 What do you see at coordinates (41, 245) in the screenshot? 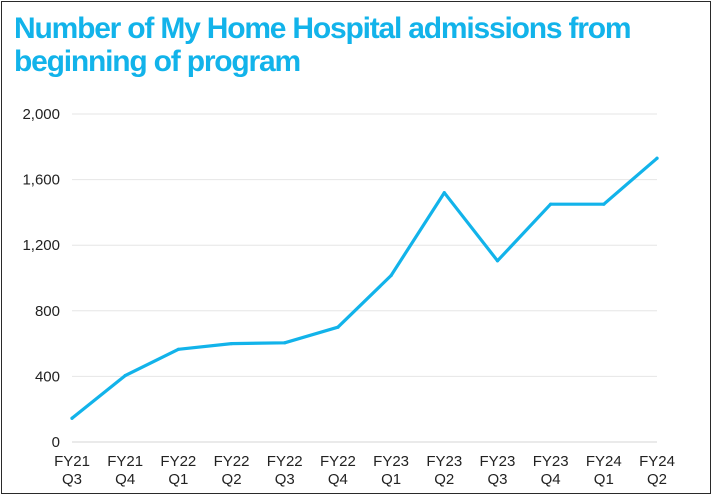
I see `y-tick-label: 1,200` at bounding box center [41, 245].